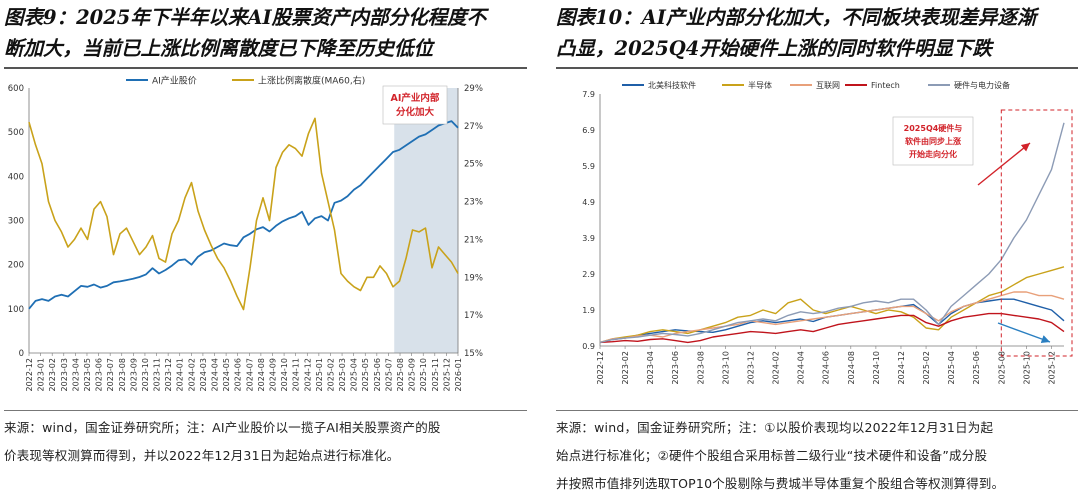  Describe the element at coordinates (412, 374) in the screenshot. I see `left-x-tick-label: 2025-09` at that location.